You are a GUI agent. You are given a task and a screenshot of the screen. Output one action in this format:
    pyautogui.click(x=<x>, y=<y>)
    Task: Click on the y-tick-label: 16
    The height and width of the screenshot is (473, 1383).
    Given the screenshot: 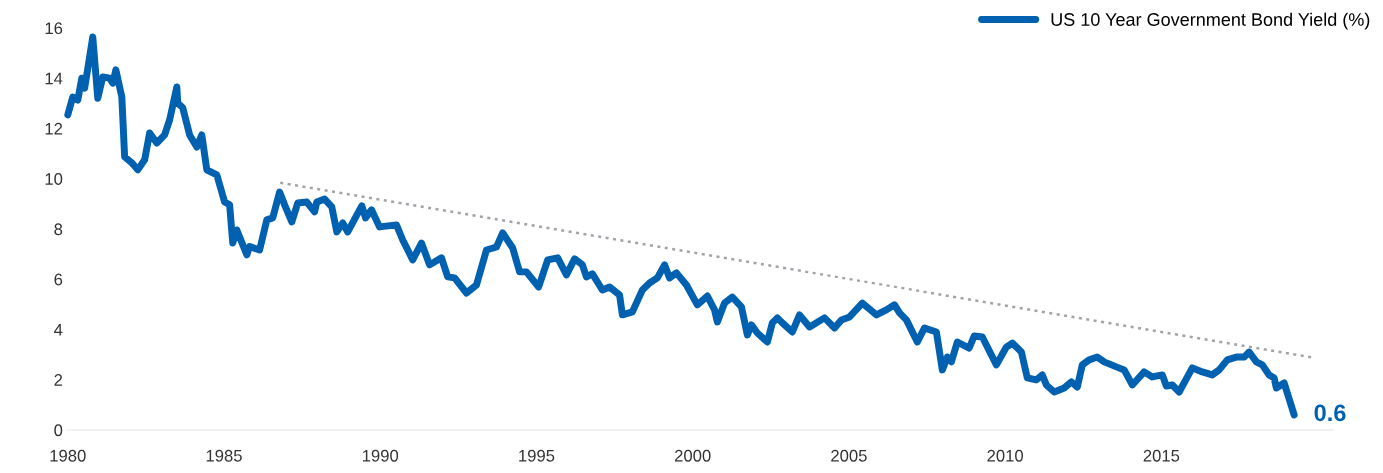 What is the action you would take?
    pyautogui.click(x=54, y=28)
    